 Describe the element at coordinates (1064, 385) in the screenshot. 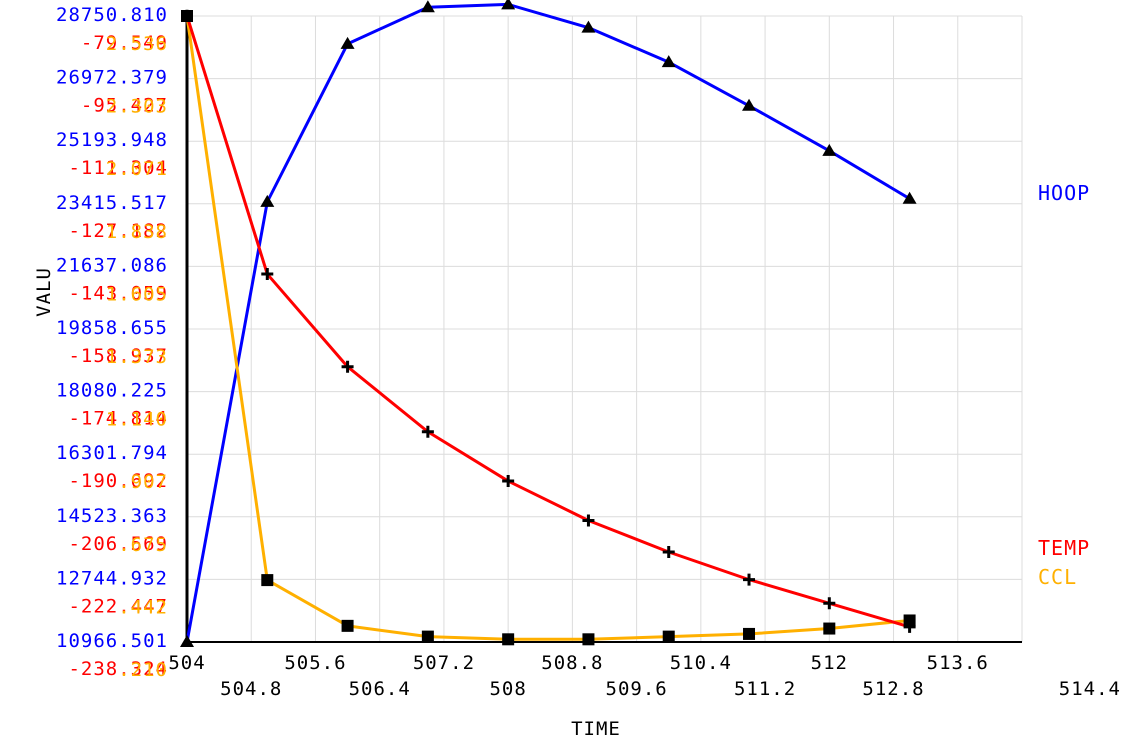

I see `series-labels: HOOP TEMP CCL` at that location.